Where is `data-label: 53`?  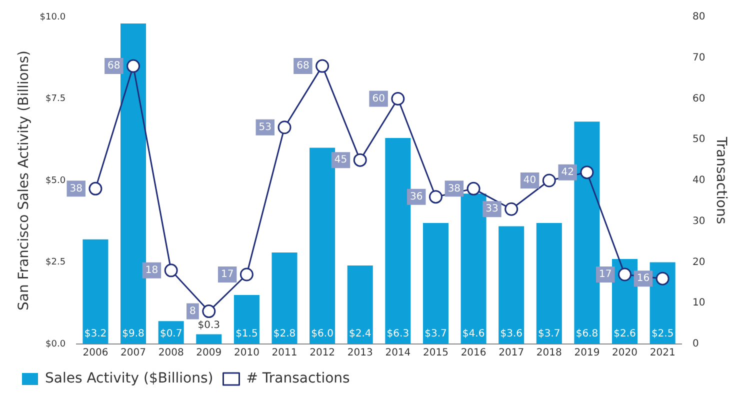 data-label: 53 is located at coordinates (265, 127).